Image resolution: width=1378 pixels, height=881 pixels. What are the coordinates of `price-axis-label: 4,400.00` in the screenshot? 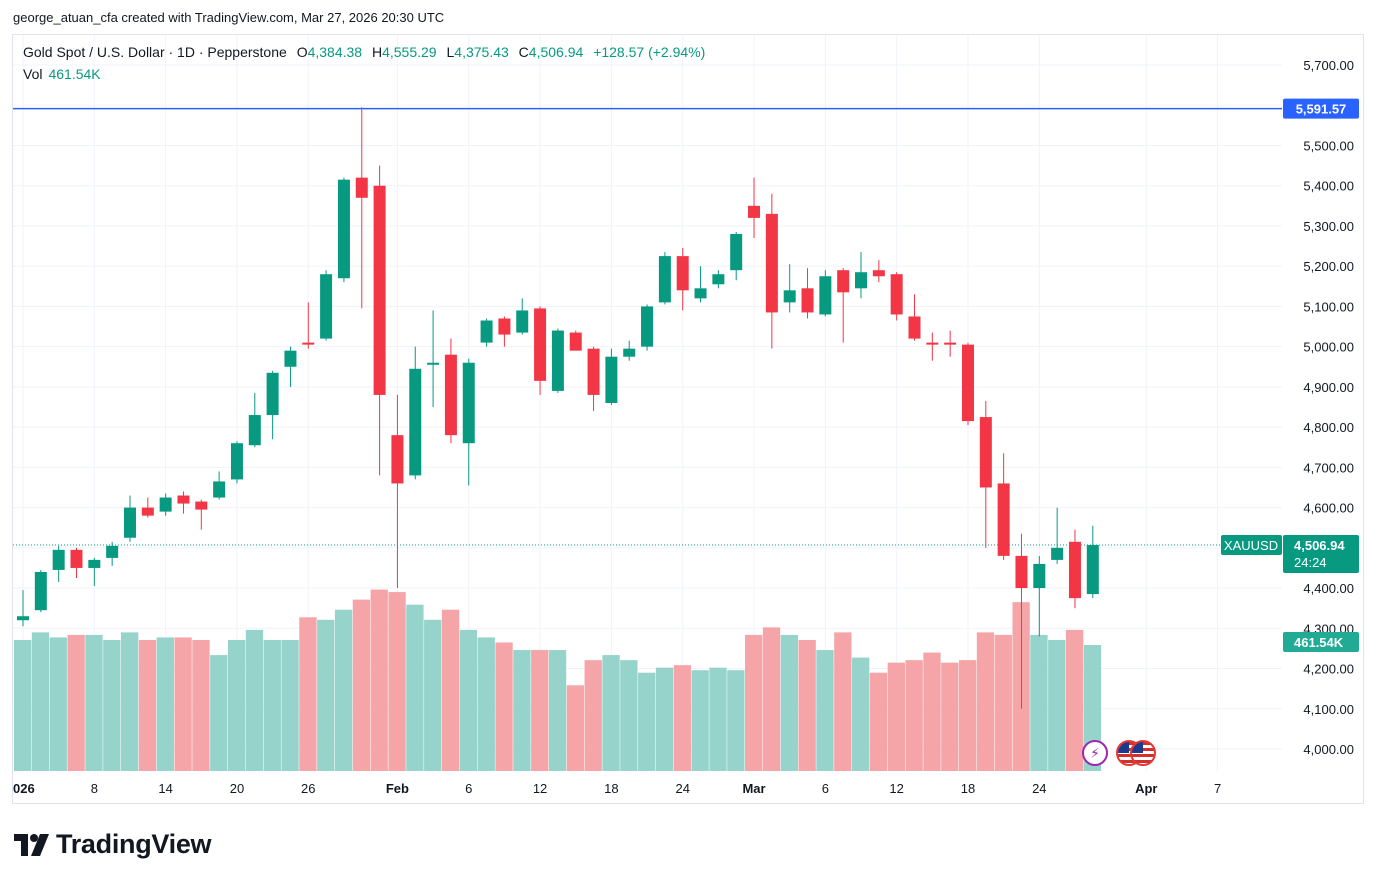 It's located at (1328, 588).